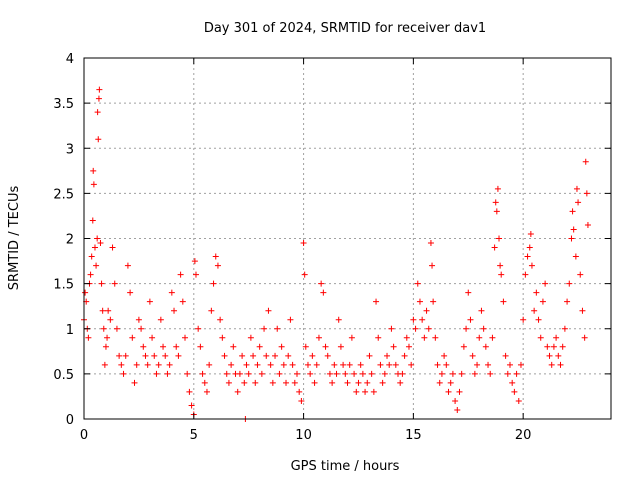 Image resolution: width=640 pixels, height=484 pixels. I want to click on x-tick-label: 15, so click(413, 435).